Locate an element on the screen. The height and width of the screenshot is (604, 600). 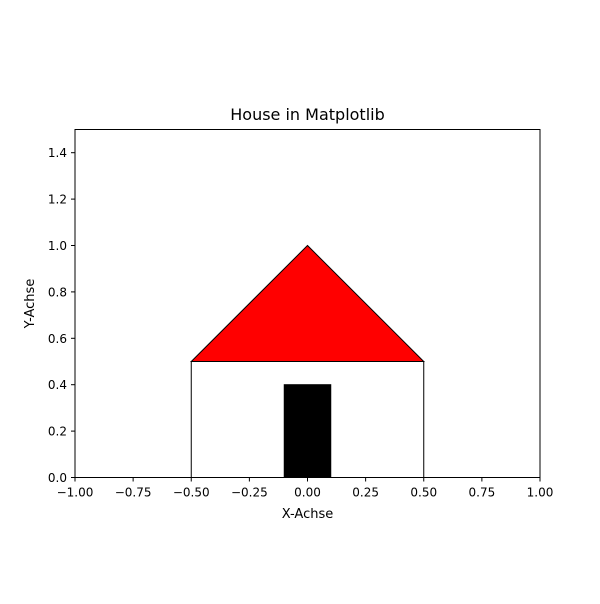
x-tick-label: 0.00 is located at coordinates (307, 493).